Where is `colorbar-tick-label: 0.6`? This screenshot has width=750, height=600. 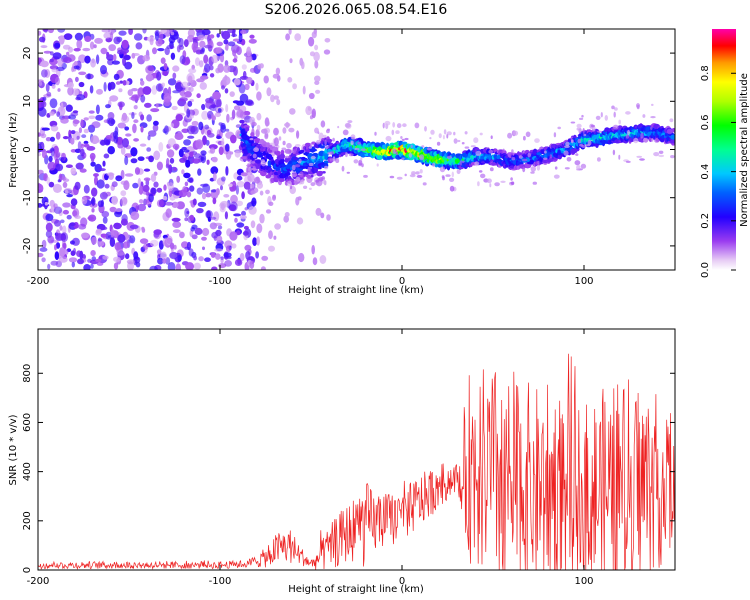
colorbar-tick-label: 0.6 is located at coordinates (705, 122).